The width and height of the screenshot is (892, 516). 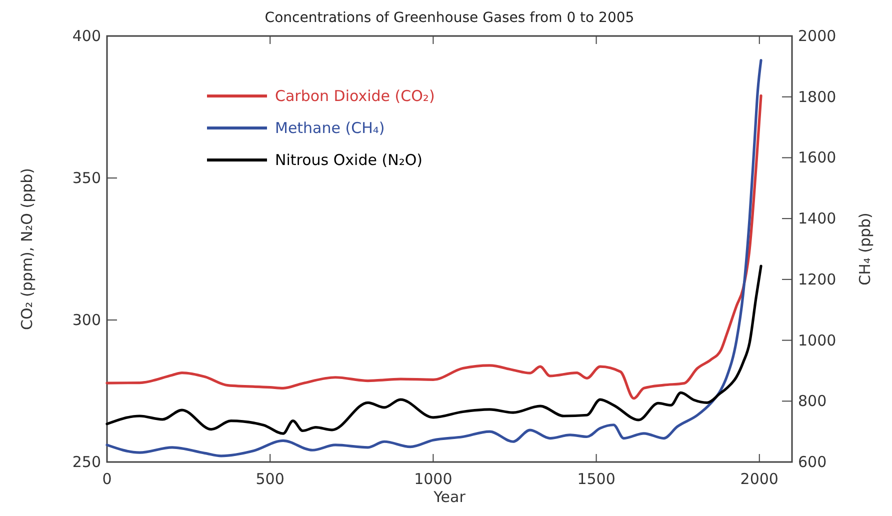 What do you see at coordinates (817, 36) in the screenshot?
I see `y2-tick-label: 2000` at bounding box center [817, 36].